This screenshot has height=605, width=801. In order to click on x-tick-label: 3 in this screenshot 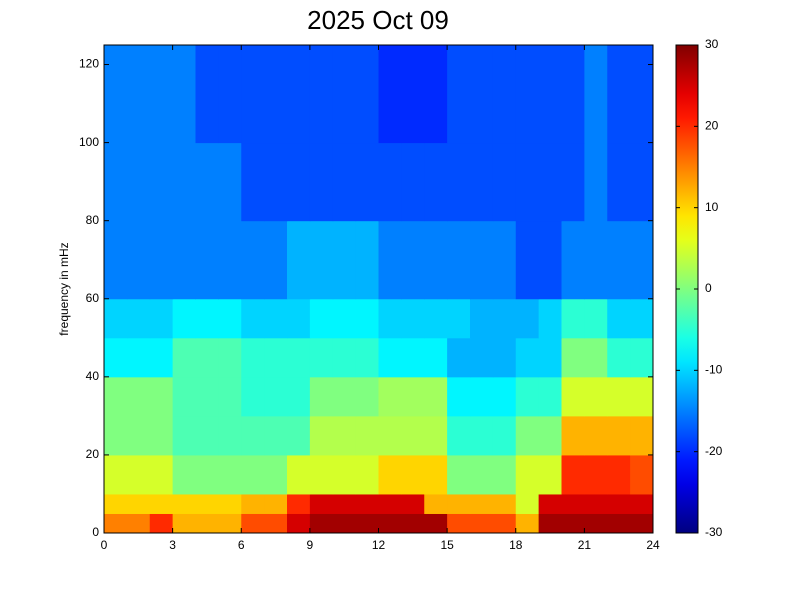, I will do `click(172, 545)`.